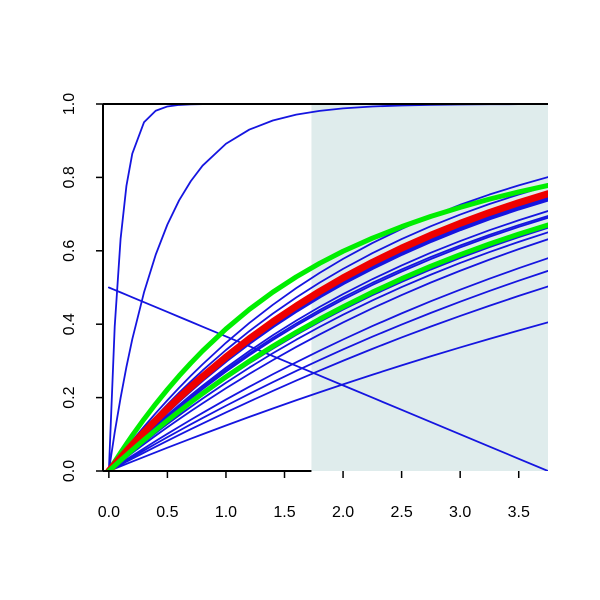  I want to click on x-tick-label-1: 0.5, so click(167, 512).